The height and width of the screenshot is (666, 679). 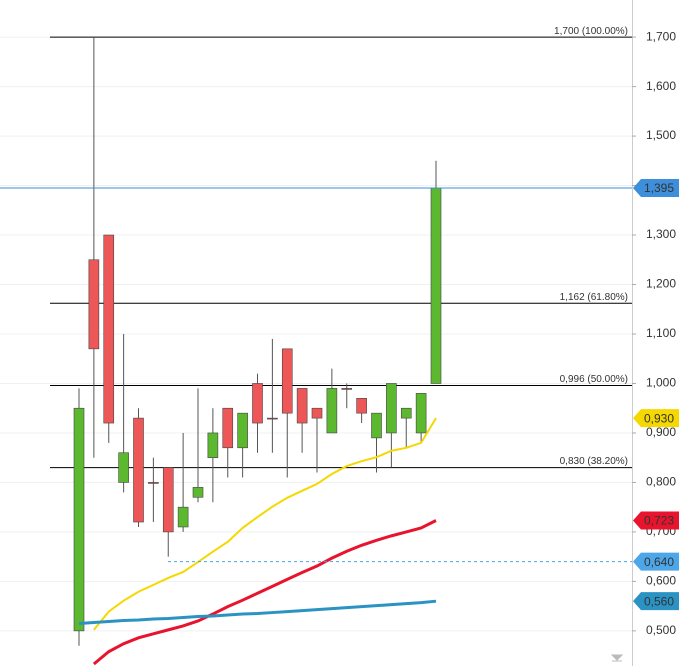 I want to click on y-tick-label: 0,900, so click(x=661, y=432).